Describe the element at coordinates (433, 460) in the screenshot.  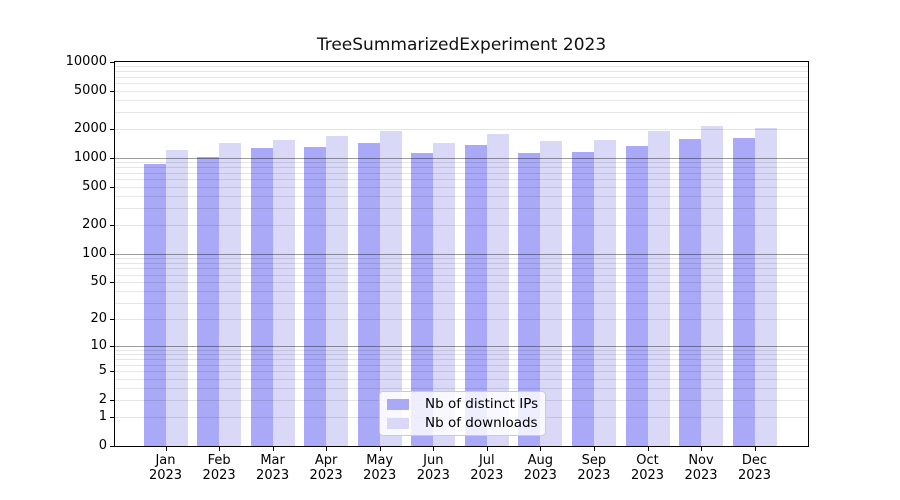
I see `x-tick-month-jun: Jun` at that location.